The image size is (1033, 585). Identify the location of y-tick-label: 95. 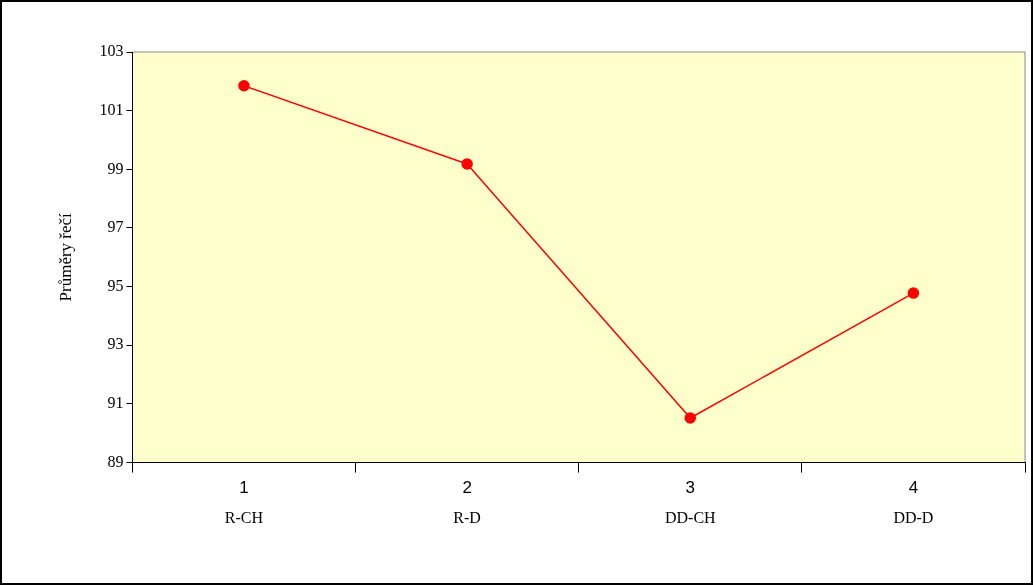
(115, 285).